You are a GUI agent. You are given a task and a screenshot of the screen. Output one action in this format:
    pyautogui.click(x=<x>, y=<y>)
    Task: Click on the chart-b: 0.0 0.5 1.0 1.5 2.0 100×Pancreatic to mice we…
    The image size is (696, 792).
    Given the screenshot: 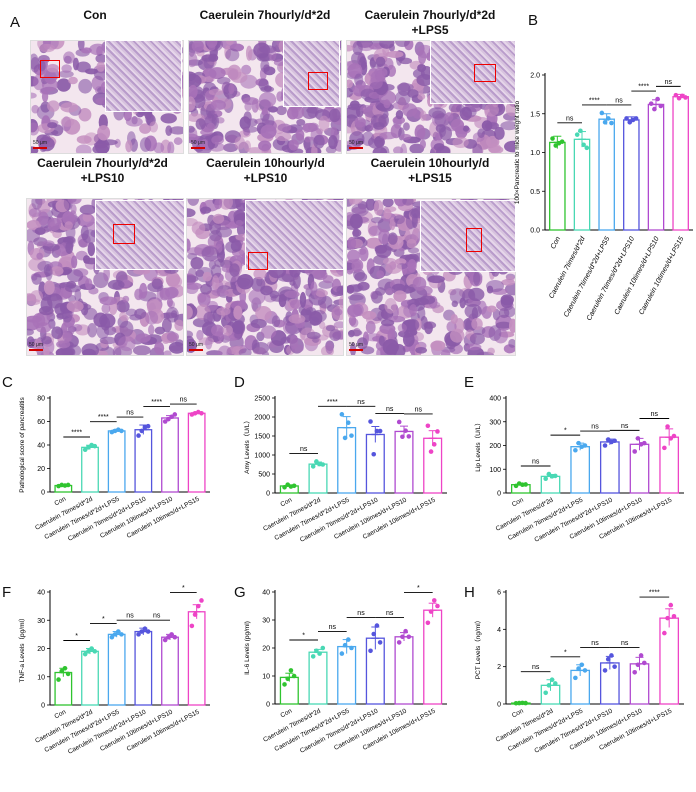 What is the action you would take?
    pyautogui.click(x=603, y=197)
    